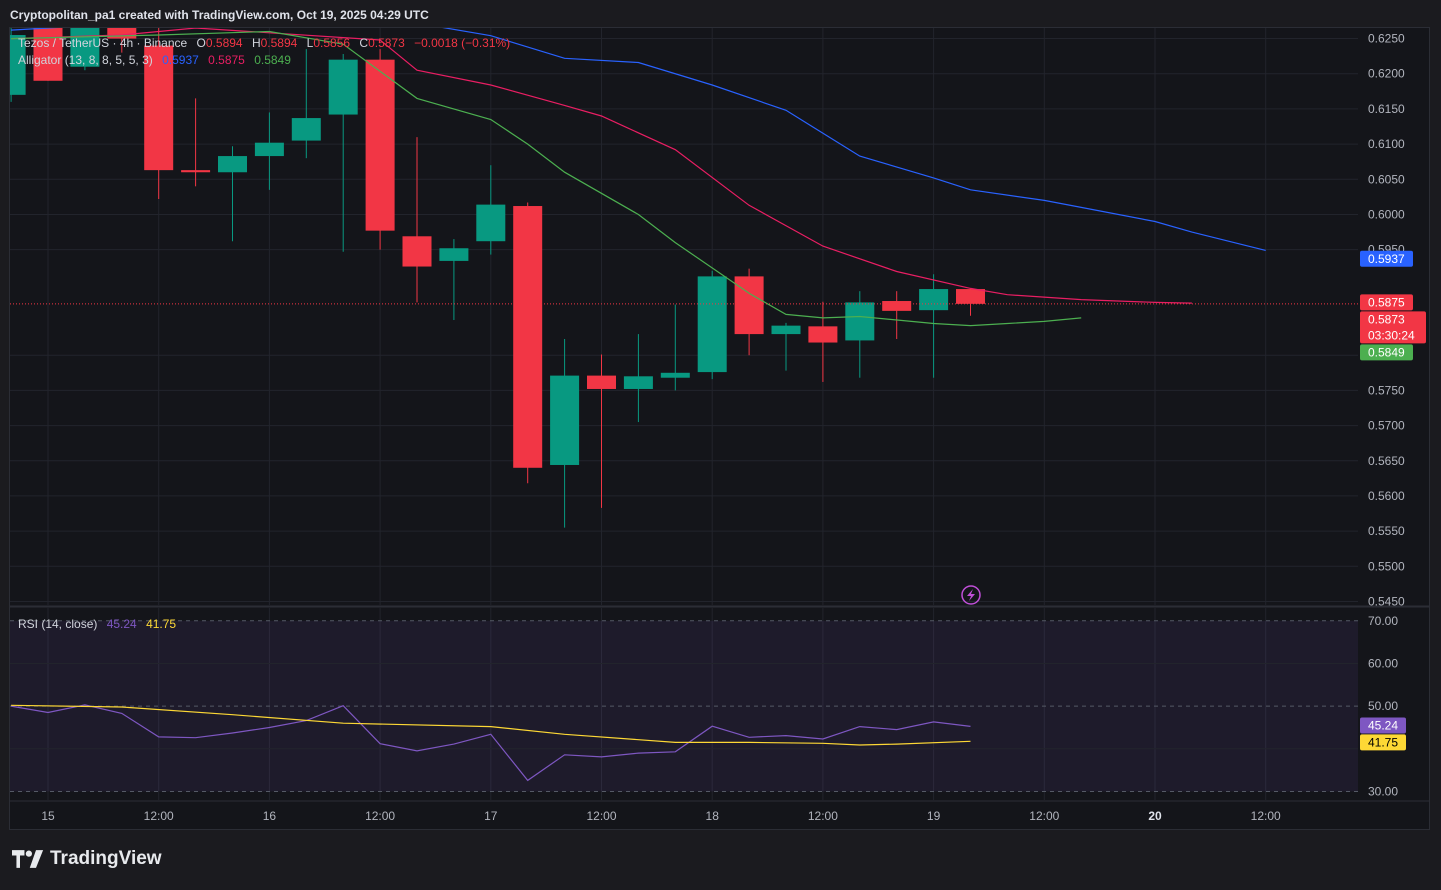  I want to click on price-axis-tick: 0.5650, so click(1386, 461).